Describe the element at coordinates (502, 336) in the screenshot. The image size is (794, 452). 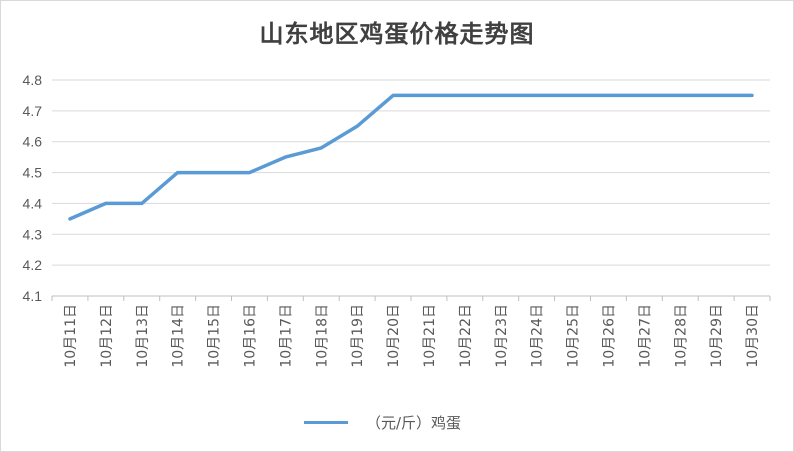
I see `x-tick-label: 10月23日` at that location.